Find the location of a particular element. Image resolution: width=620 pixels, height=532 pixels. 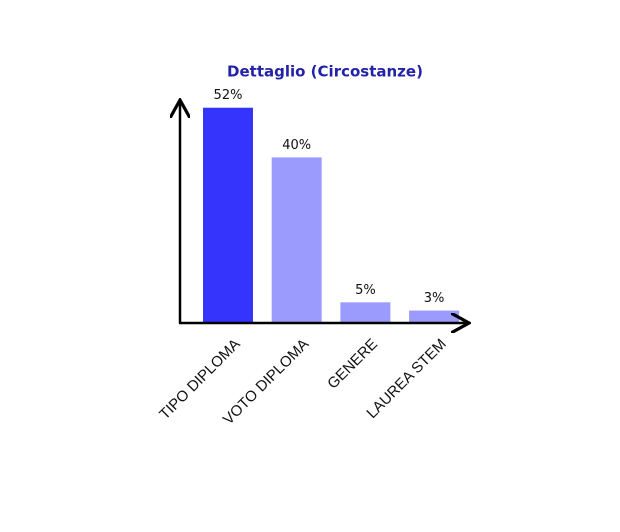

value-label: 40% is located at coordinates (296, 145).